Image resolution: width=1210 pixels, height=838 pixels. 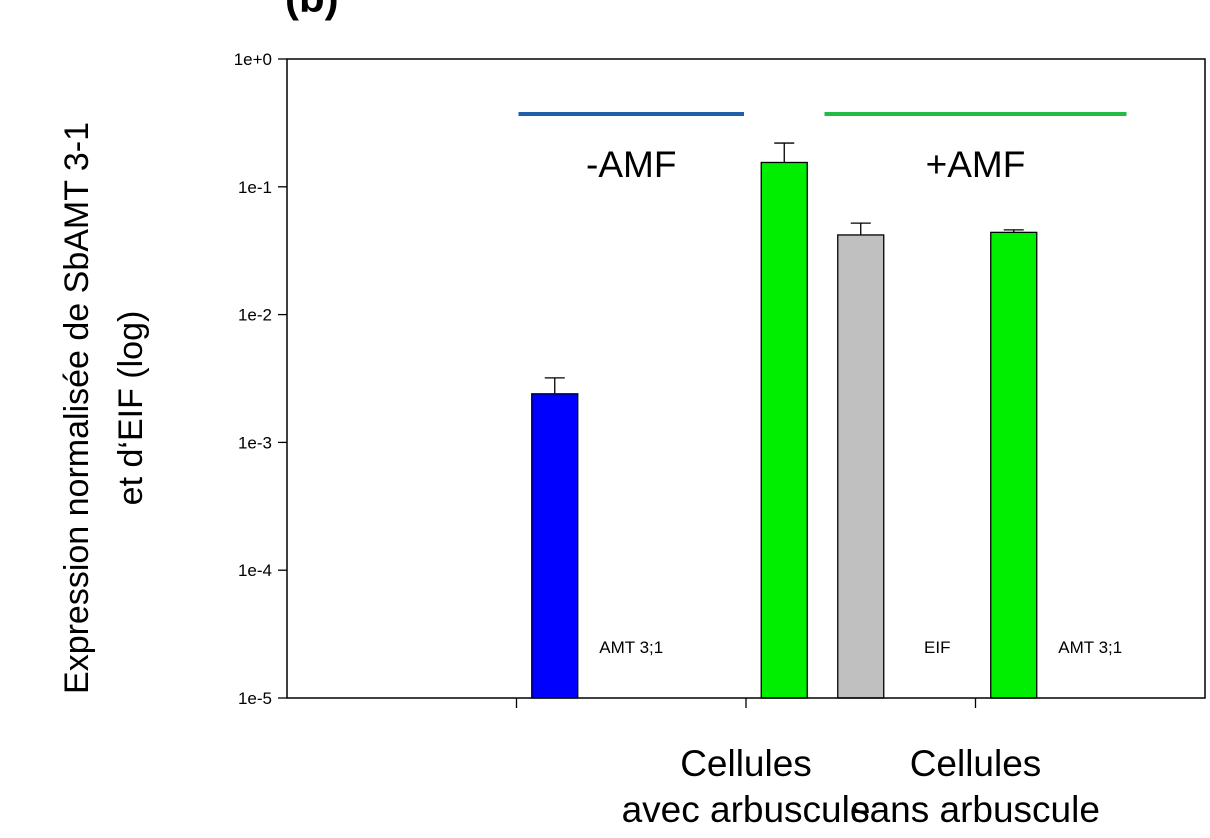 I want to click on treatment-label: +AMF, so click(x=976, y=164).